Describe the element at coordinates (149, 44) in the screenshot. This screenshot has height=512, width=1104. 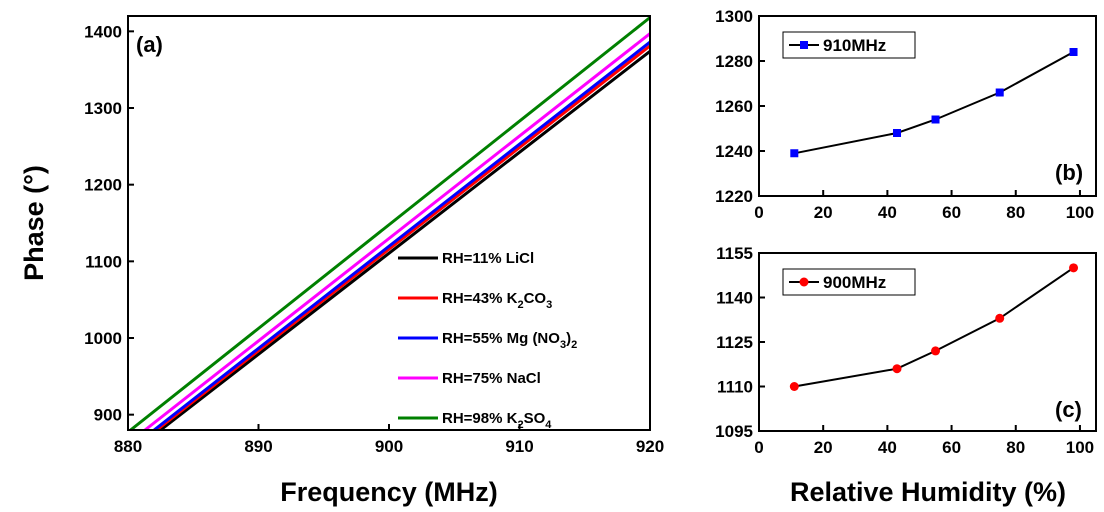
I see `panel-a-label: (a)` at that location.